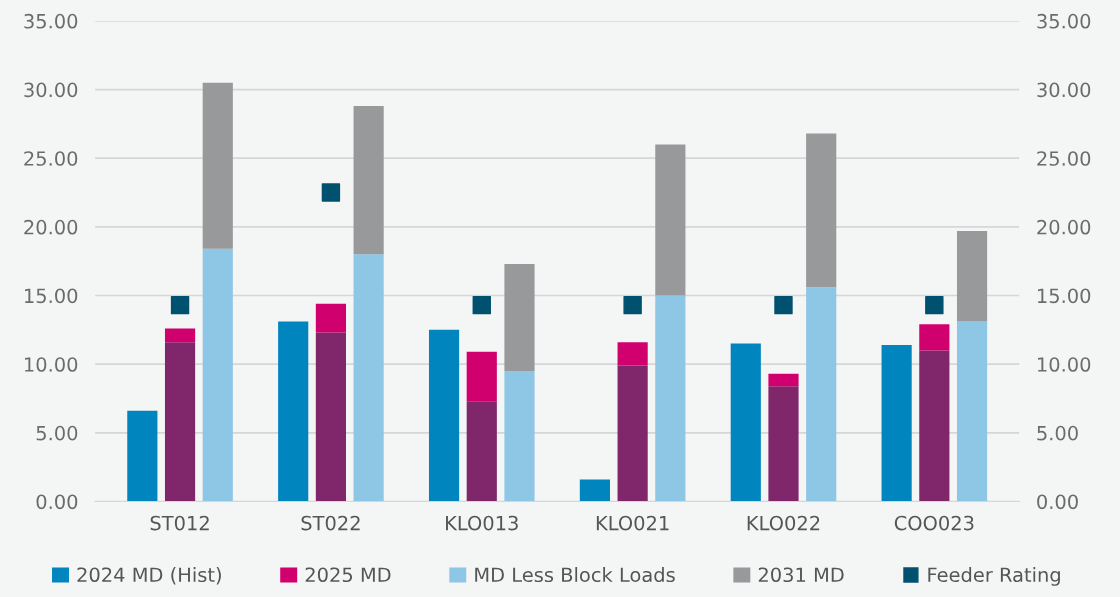 The width and height of the screenshot is (1120, 597). Describe the element at coordinates (1057, 433) in the screenshot. I see `y2-tick-label: 5.00` at that location.